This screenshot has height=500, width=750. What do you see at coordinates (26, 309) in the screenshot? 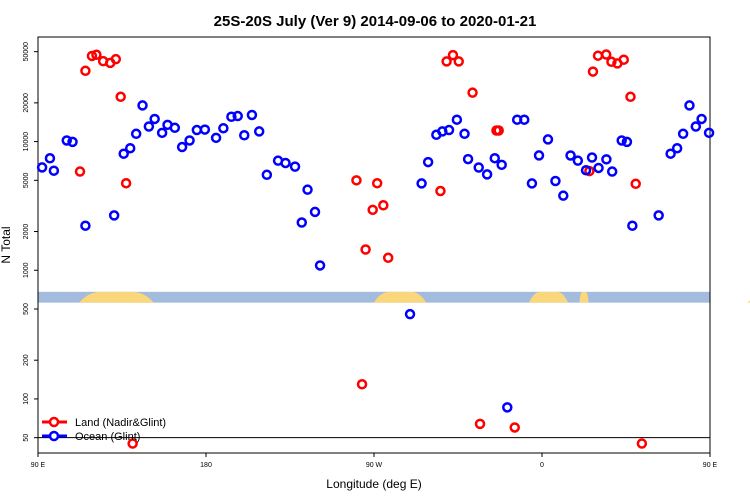
I see `y-tick-label: 500` at bounding box center [26, 309].